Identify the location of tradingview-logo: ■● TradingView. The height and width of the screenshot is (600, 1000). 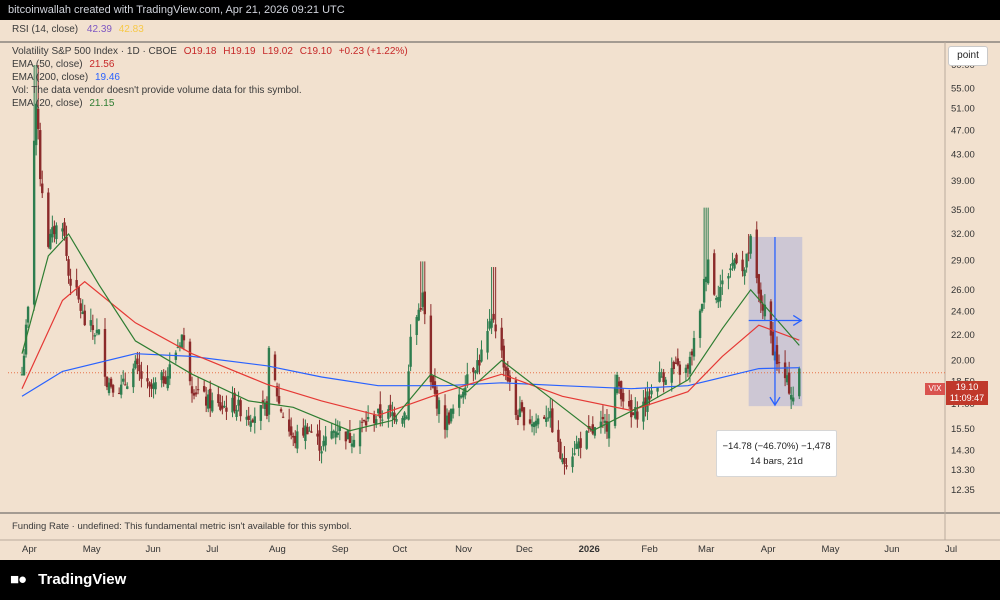
(68, 579).